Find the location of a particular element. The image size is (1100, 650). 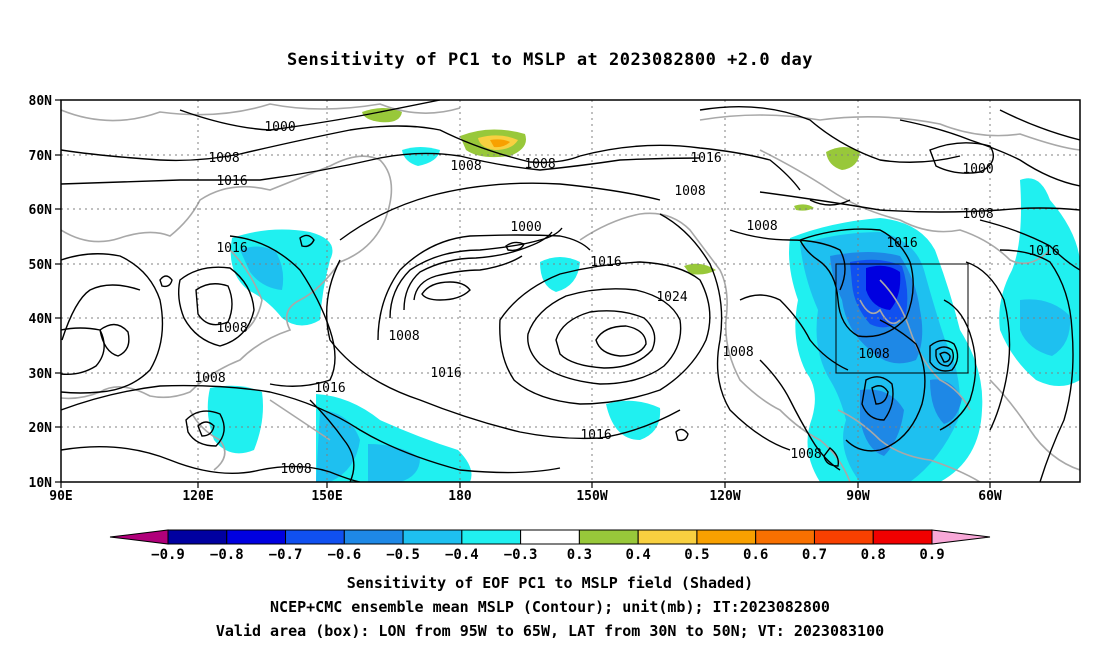

valid-area-box is located at coordinates (902, 318).